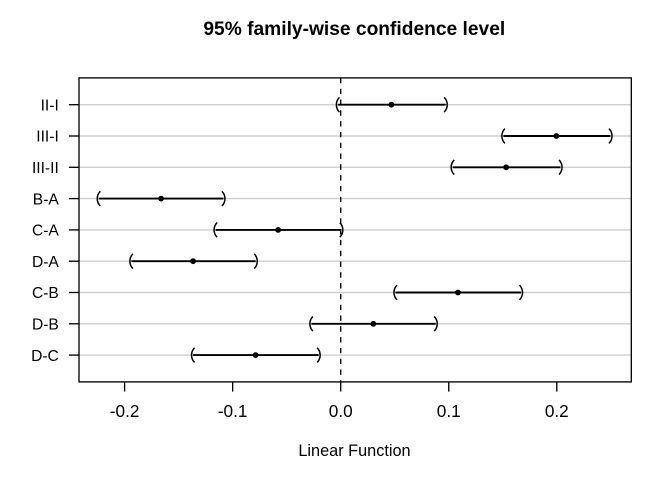  Describe the element at coordinates (45, 325) in the screenshot. I see `svg-text: D-B` at that location.